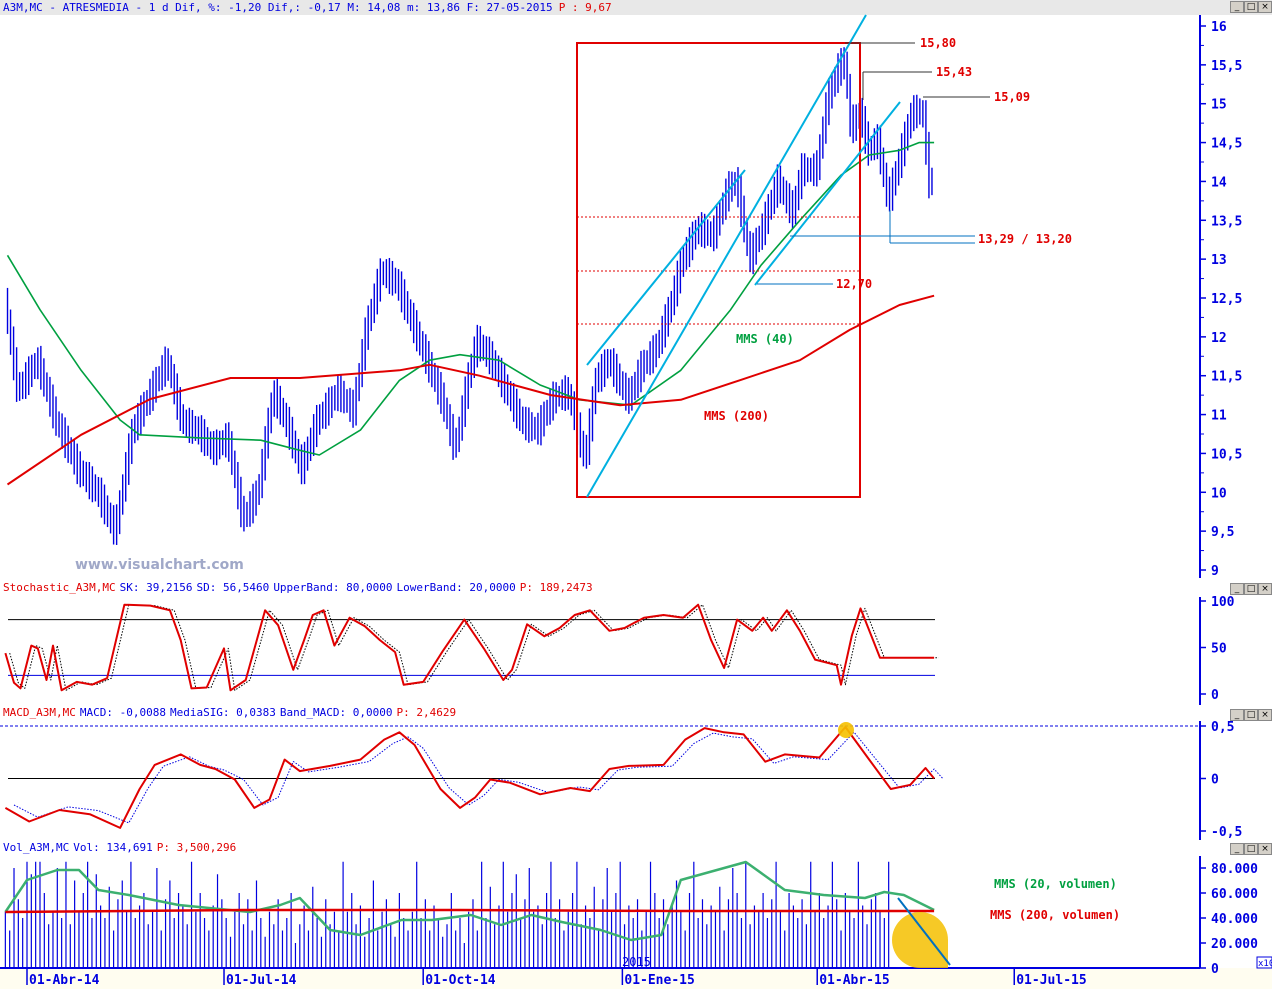 The height and width of the screenshot is (989, 1272). I want to click on x-tick-label: 01-Ene-15, so click(659, 980).